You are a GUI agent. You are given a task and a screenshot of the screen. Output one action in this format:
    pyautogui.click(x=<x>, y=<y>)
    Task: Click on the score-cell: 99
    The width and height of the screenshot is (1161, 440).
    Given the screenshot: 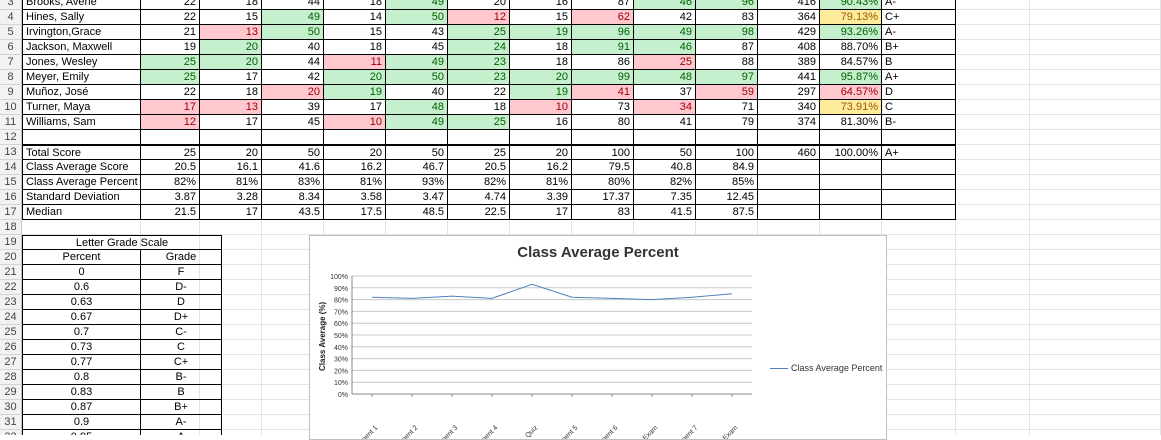 What is the action you would take?
    pyautogui.click(x=603, y=77)
    